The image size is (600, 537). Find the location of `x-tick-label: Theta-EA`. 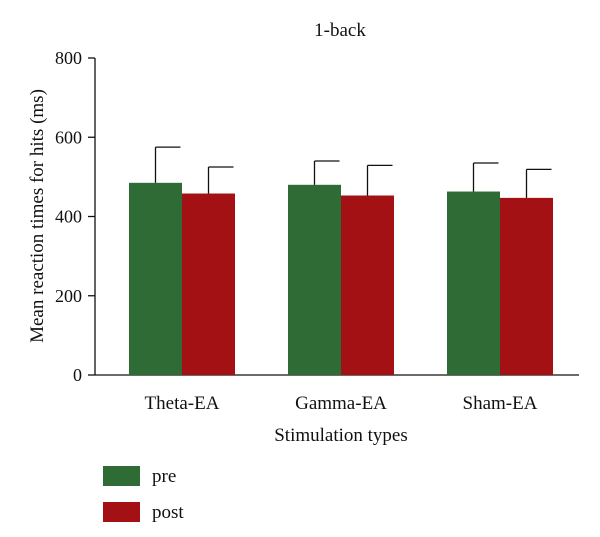

x-tick-label: Theta-EA is located at coordinates (182, 403).